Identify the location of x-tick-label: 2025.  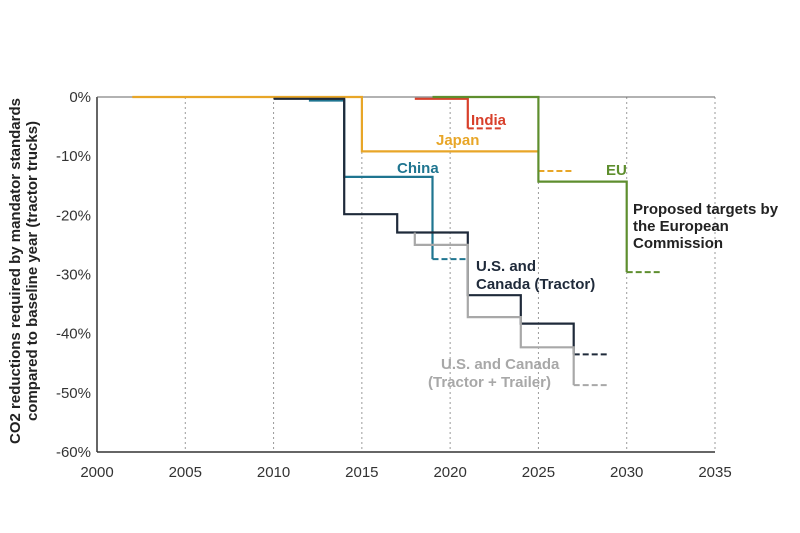
(538, 472).